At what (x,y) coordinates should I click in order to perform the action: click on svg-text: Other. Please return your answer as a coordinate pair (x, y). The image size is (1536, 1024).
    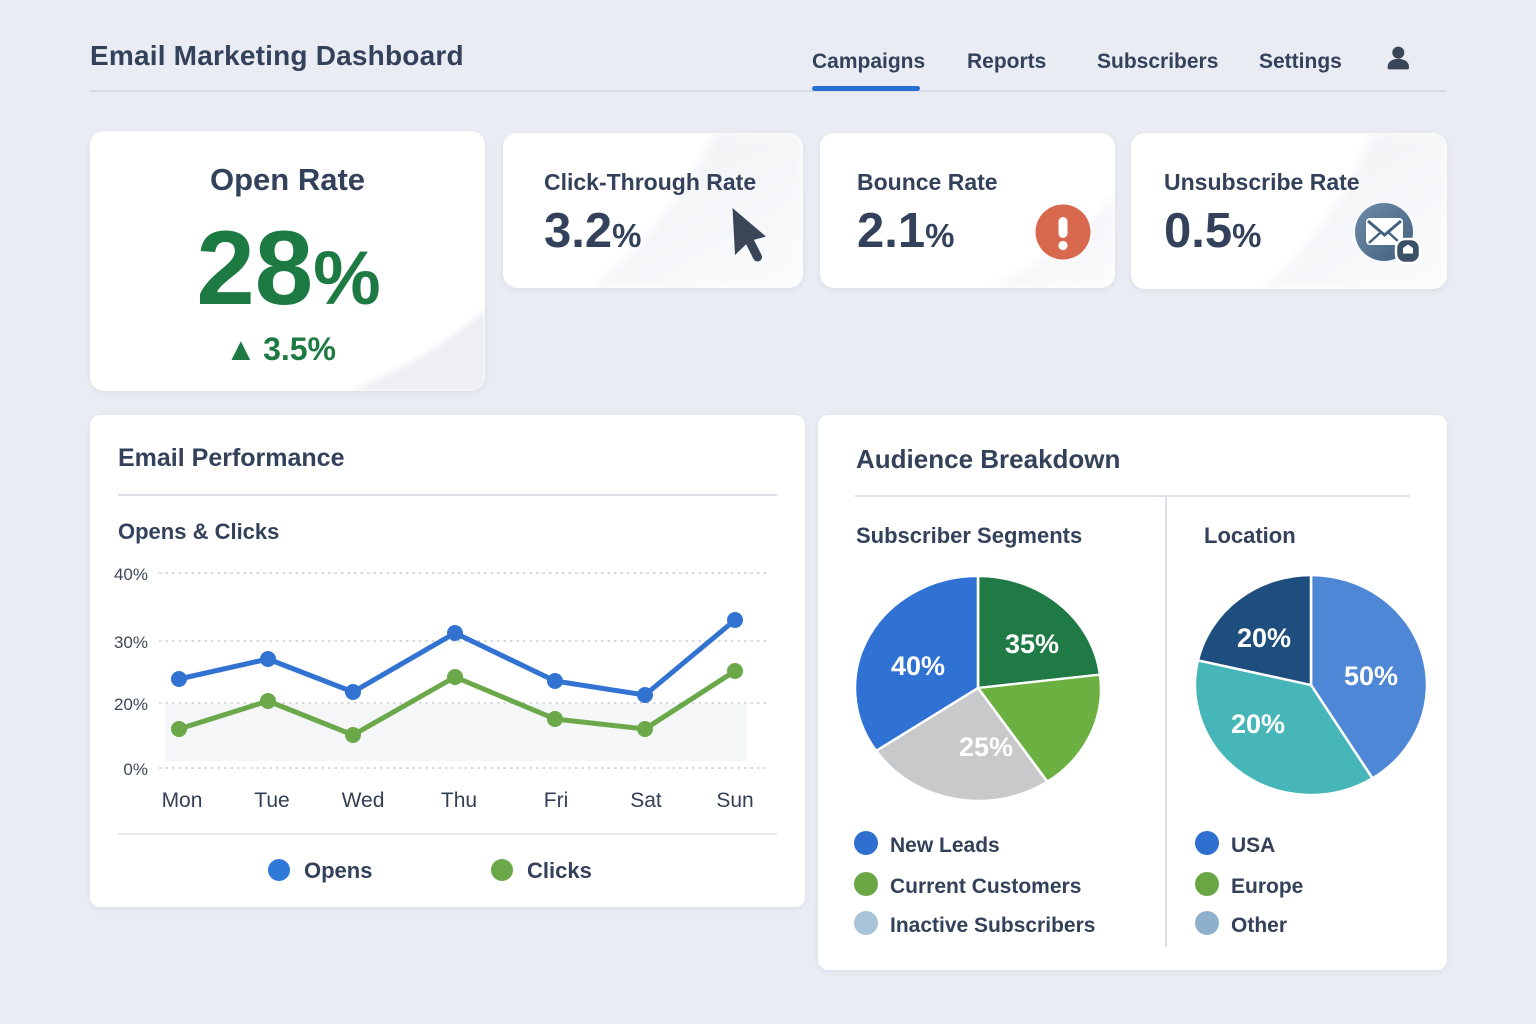
    Looking at the image, I should click on (1259, 925).